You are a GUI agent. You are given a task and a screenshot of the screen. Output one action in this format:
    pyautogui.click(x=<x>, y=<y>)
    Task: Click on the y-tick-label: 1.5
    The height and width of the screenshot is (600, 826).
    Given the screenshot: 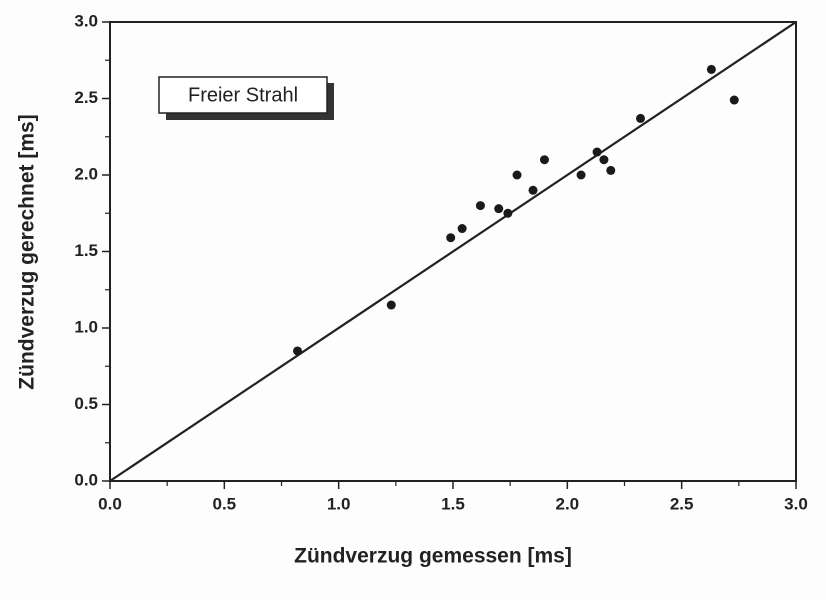 What is the action you would take?
    pyautogui.click(x=86, y=250)
    